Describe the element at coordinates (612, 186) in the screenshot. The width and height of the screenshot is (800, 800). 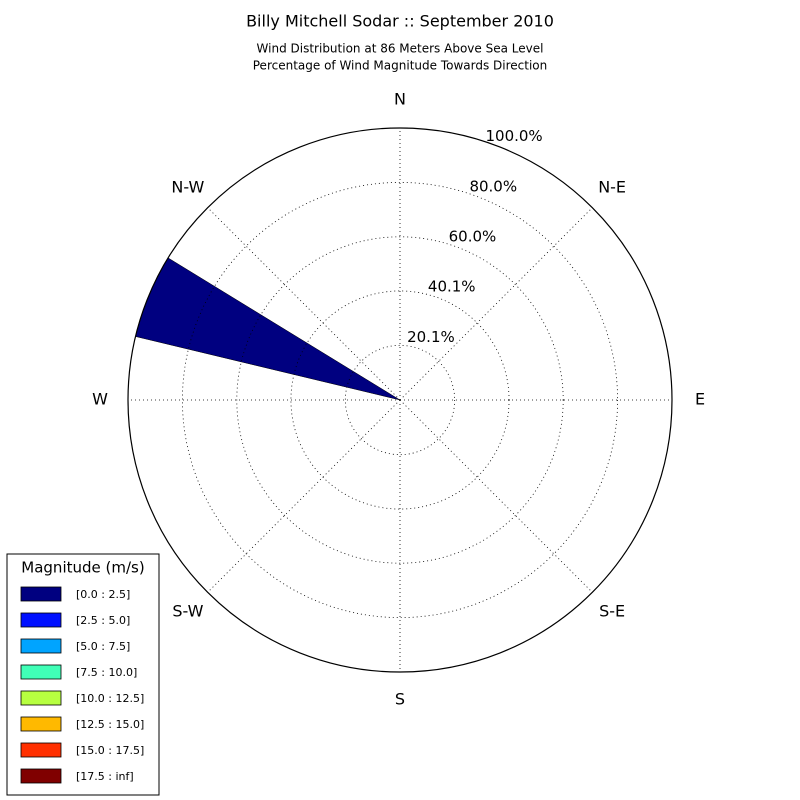
I see `direction-label: N-E` at that location.